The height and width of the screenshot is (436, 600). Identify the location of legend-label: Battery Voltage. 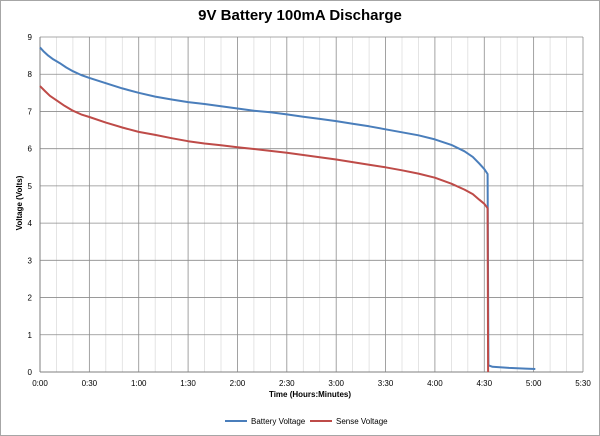
(278, 421).